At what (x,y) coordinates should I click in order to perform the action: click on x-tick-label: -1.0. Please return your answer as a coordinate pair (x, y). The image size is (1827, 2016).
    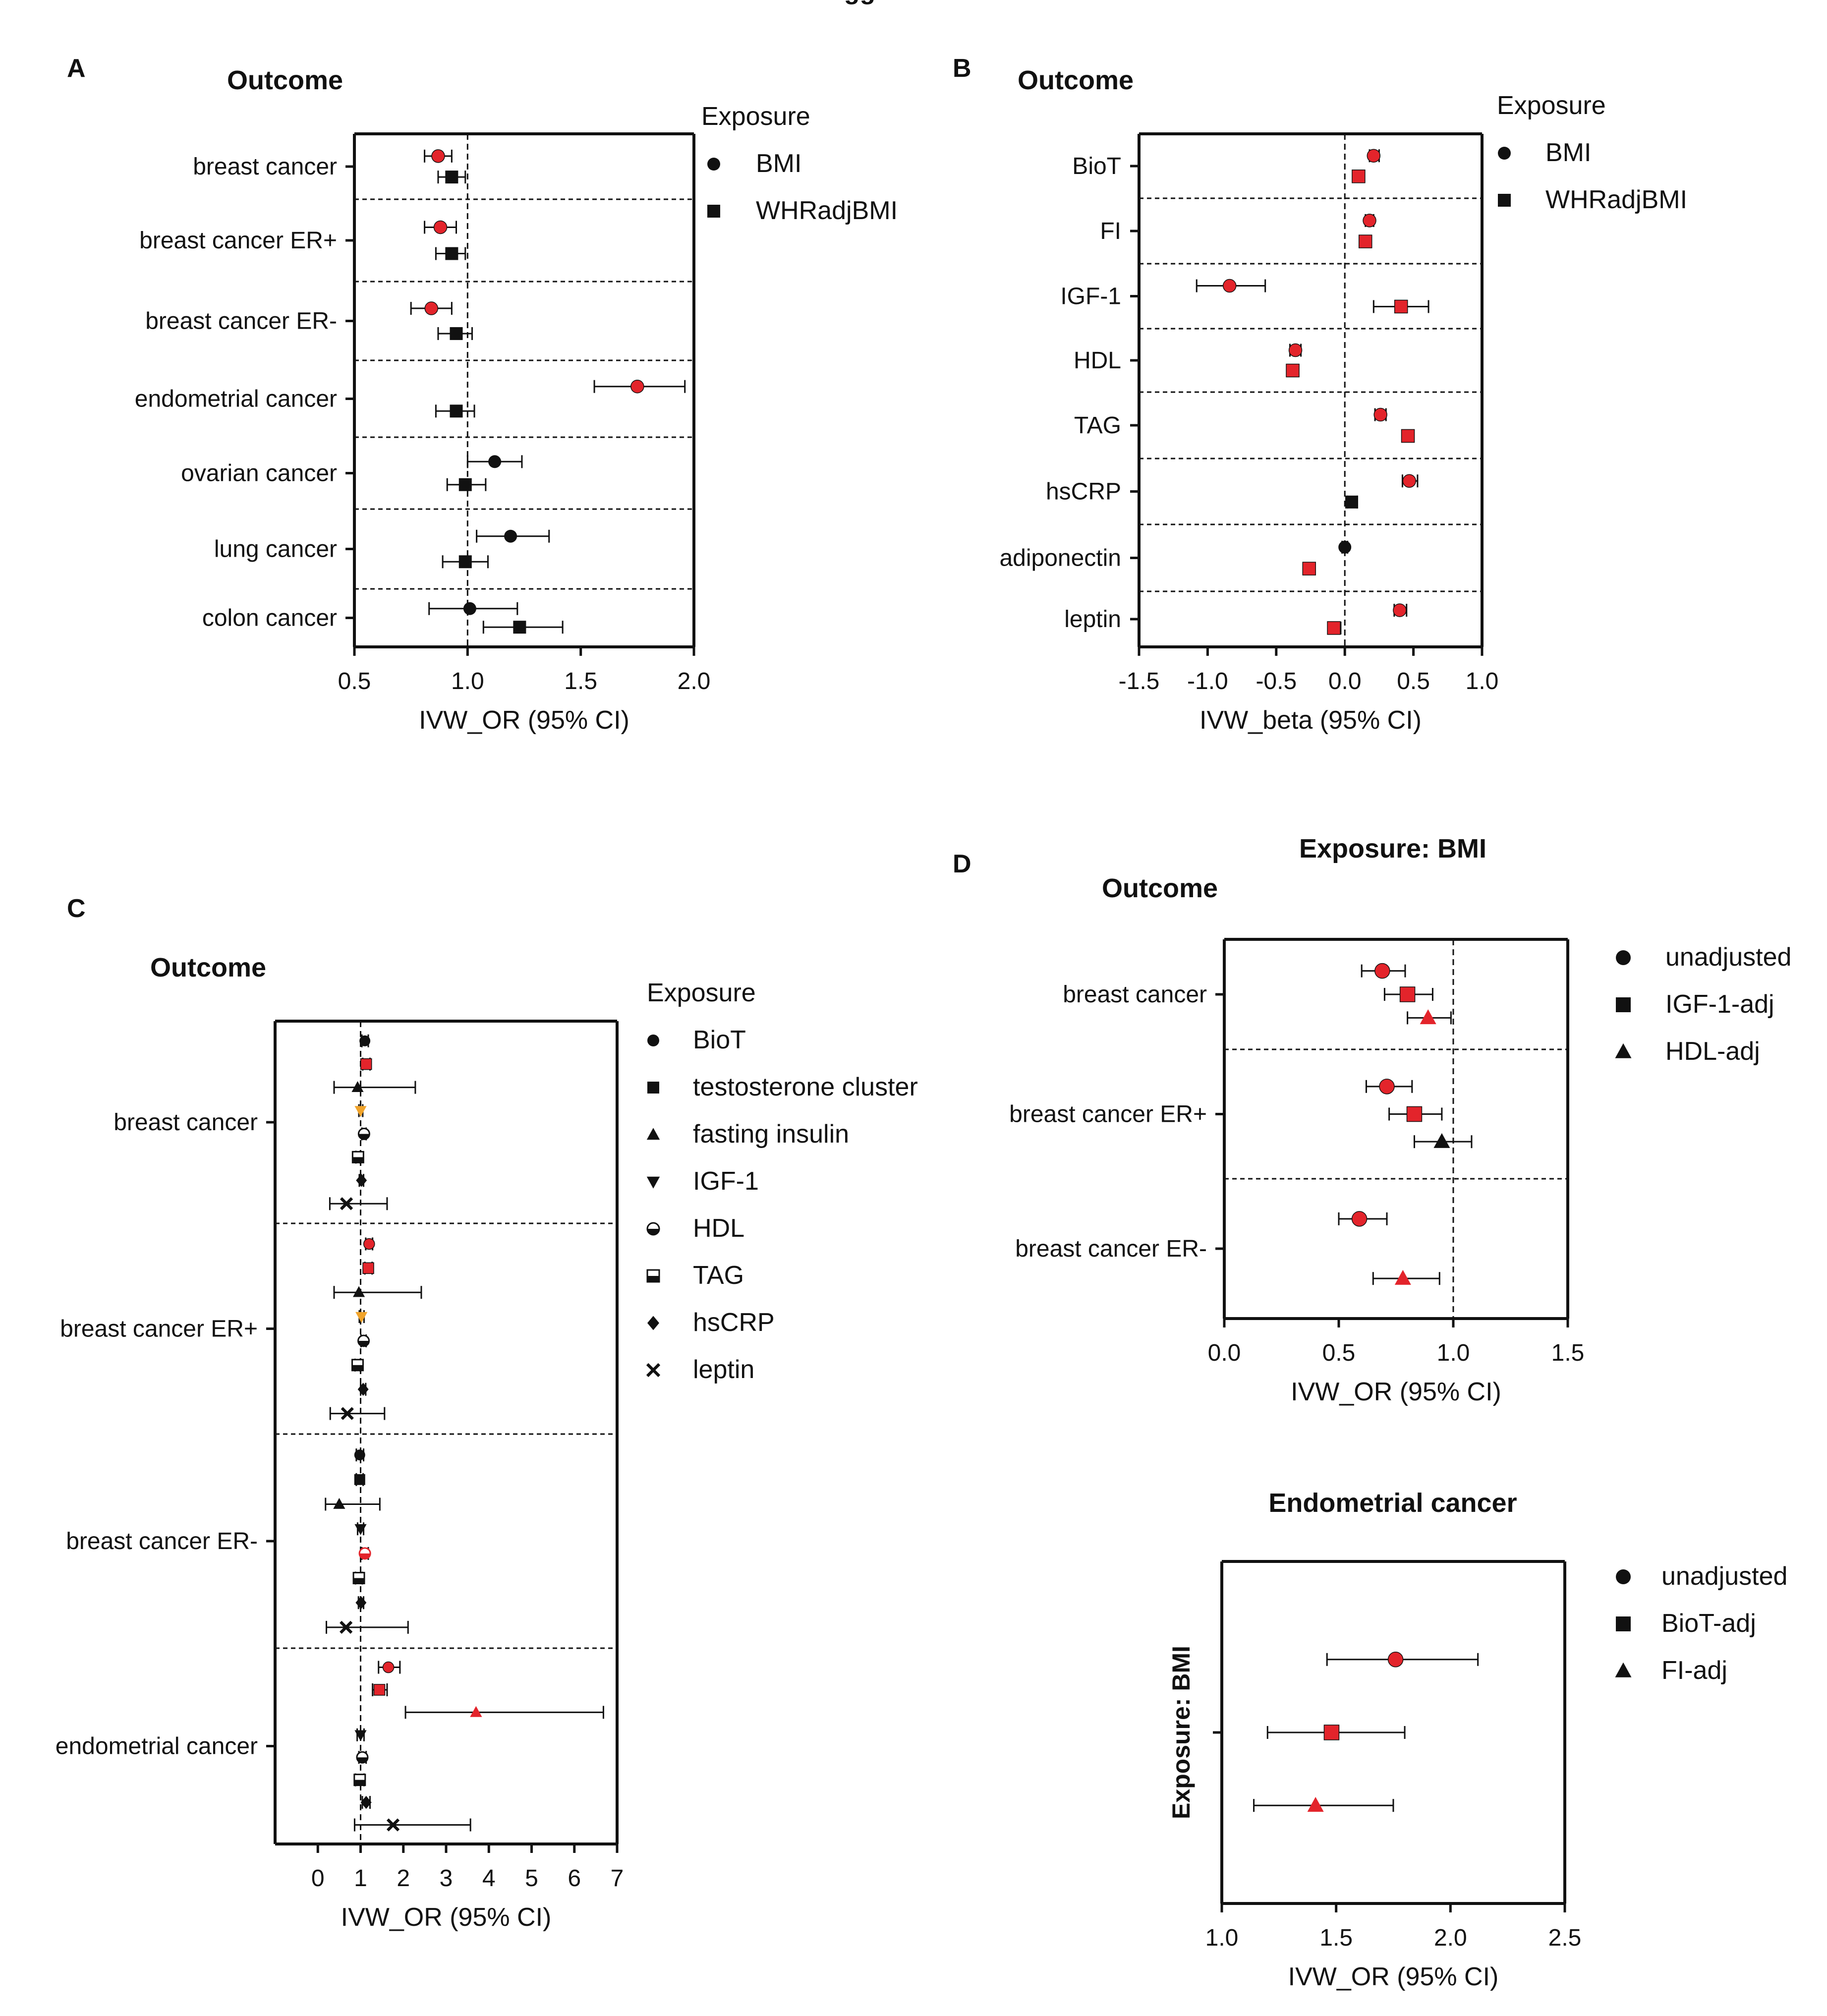
    Looking at the image, I should click on (1207, 681).